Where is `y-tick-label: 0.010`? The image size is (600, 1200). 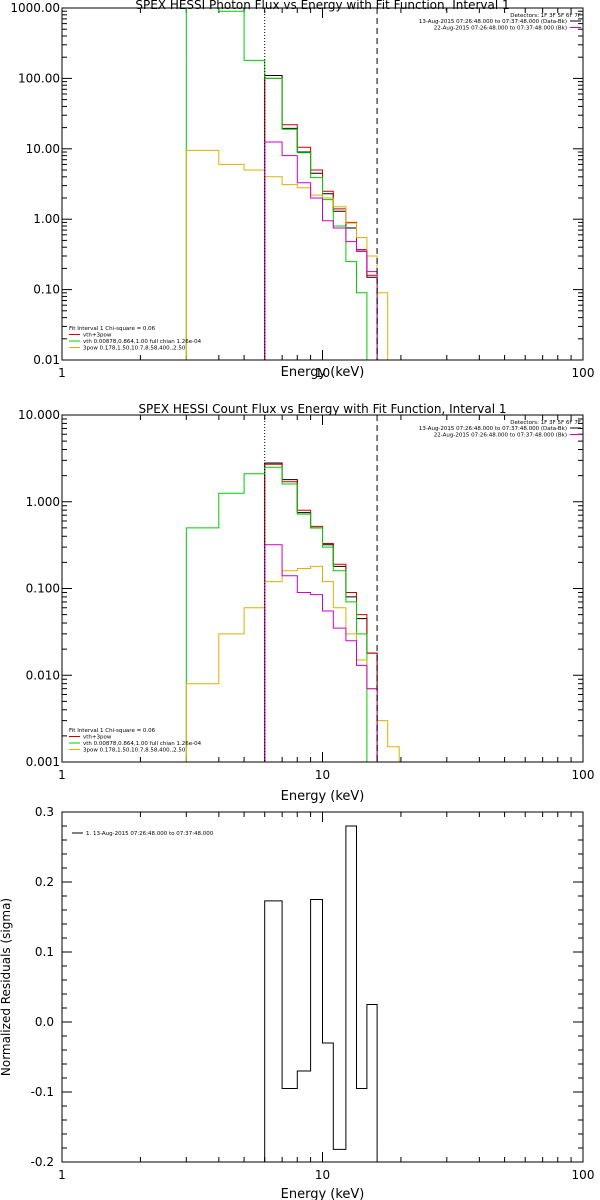 y-tick-label: 0.010 is located at coordinates (43, 675).